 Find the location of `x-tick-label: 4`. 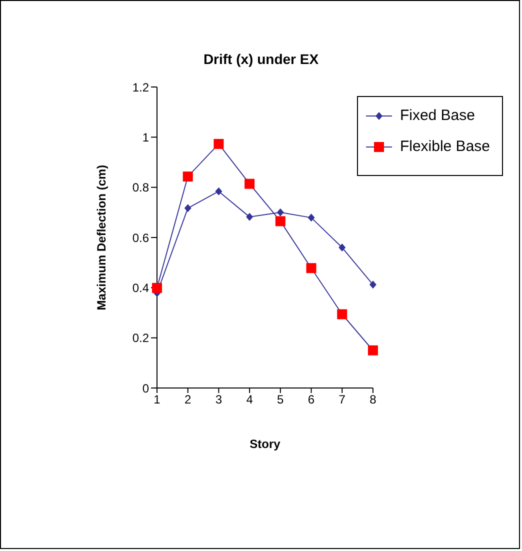

x-tick-label: 4 is located at coordinates (250, 399).